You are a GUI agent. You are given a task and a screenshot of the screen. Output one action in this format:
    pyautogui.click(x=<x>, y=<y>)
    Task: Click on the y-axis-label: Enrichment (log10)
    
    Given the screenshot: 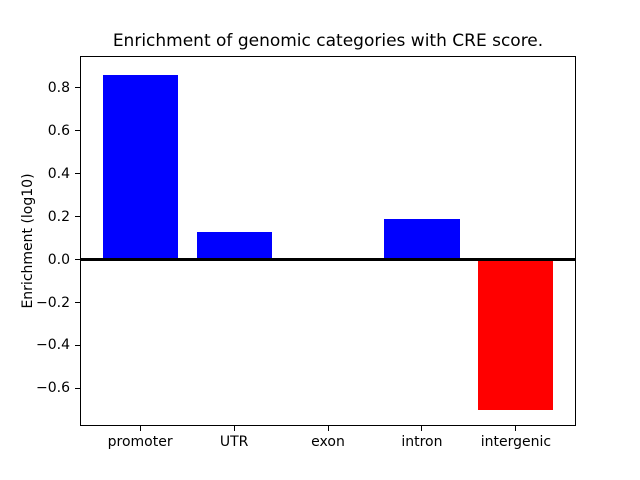 What is the action you would take?
    pyautogui.click(x=28, y=241)
    